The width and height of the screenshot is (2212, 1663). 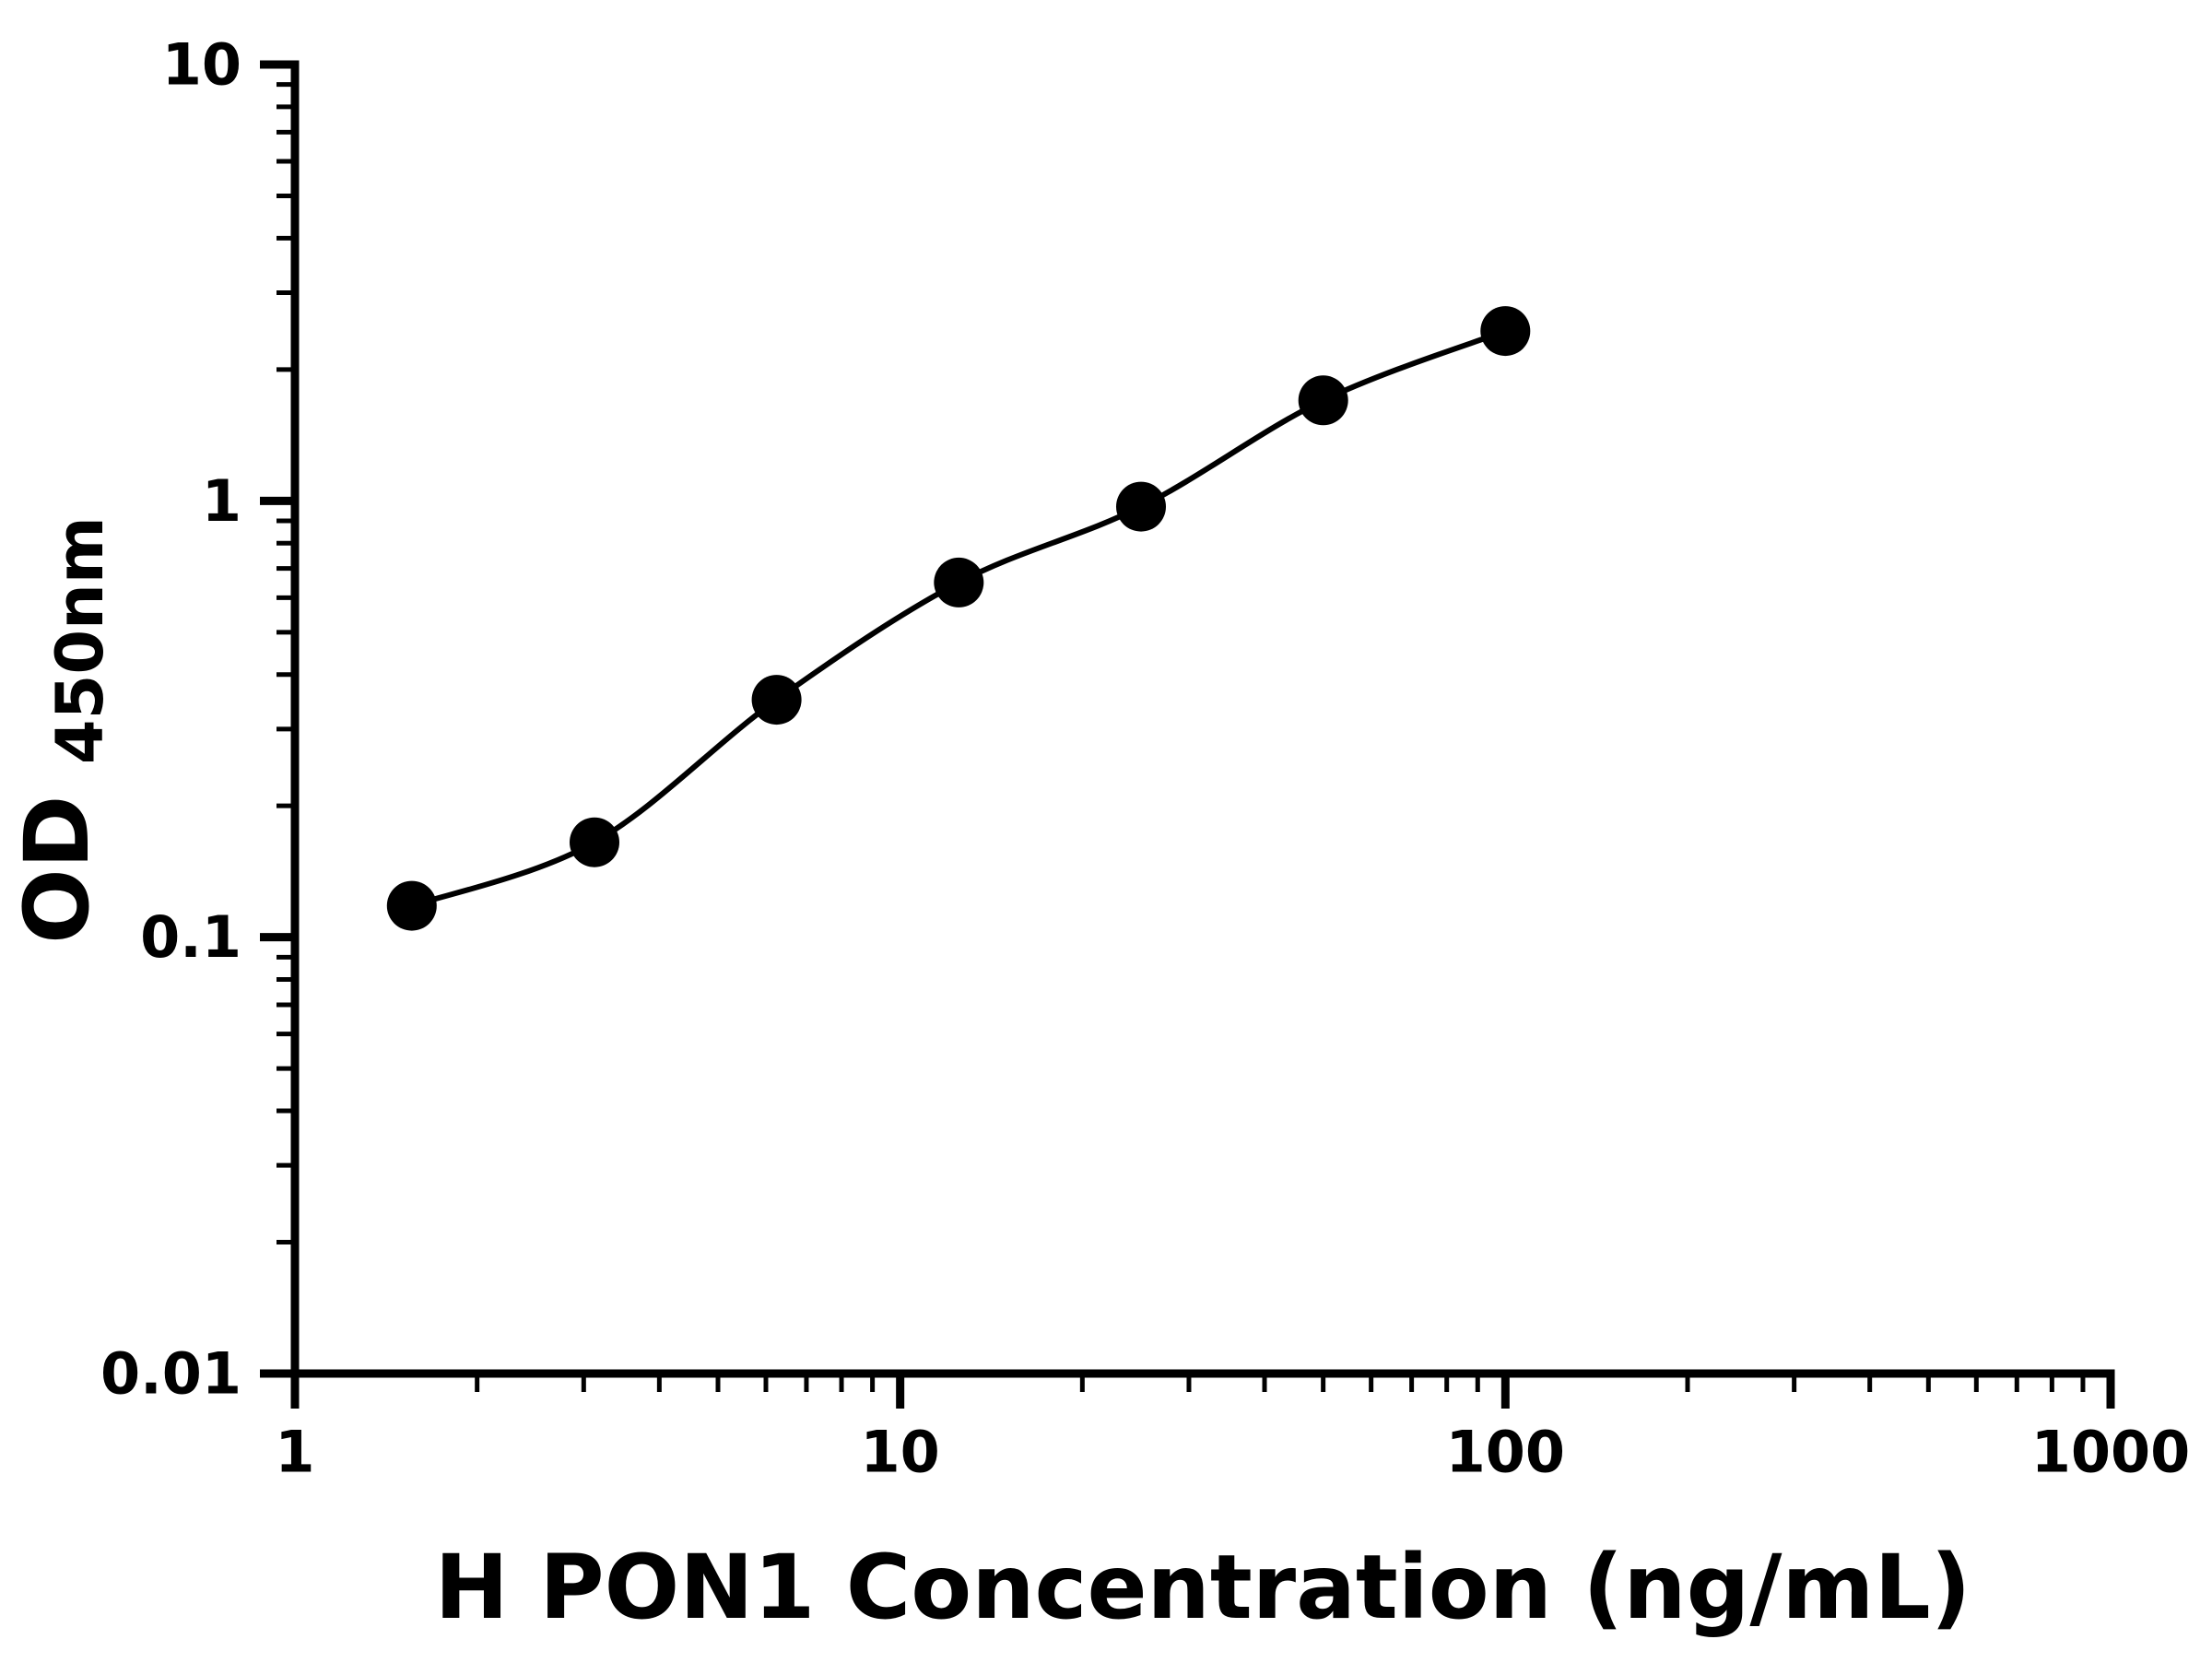 What do you see at coordinates (2111, 1451) in the screenshot?
I see `x-tick-label: 1000` at bounding box center [2111, 1451].